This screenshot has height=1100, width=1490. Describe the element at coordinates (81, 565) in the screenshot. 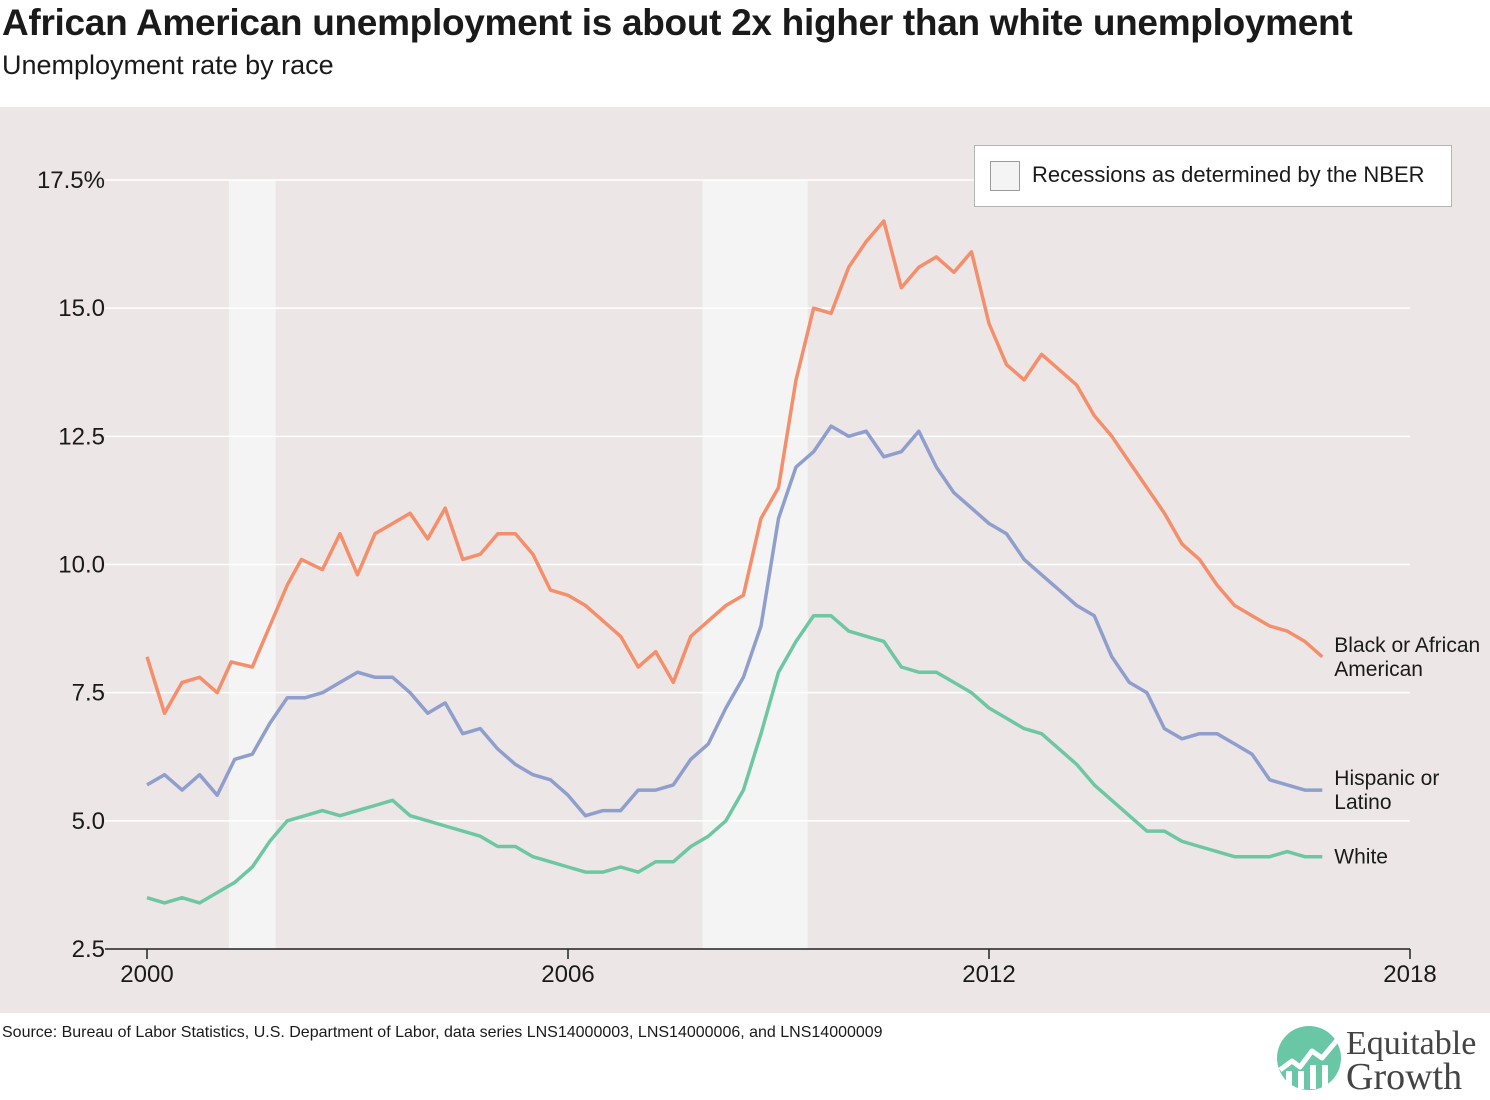

I see `y-tick-label: 10.0` at that location.